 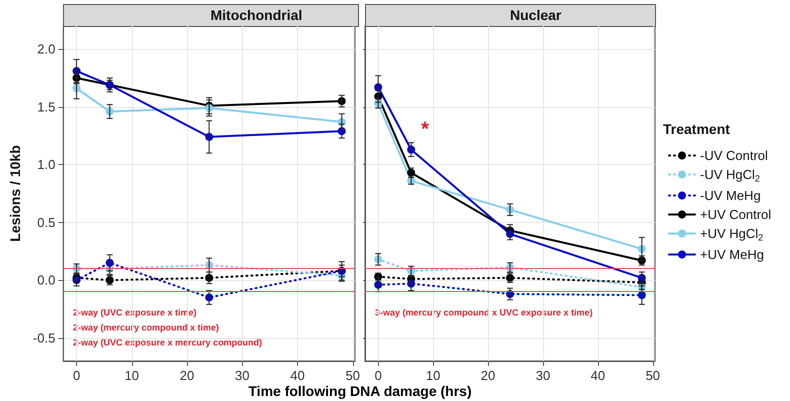 What do you see at coordinates (46, 222) in the screenshot?
I see `y-tick-label: 0.5` at bounding box center [46, 222].